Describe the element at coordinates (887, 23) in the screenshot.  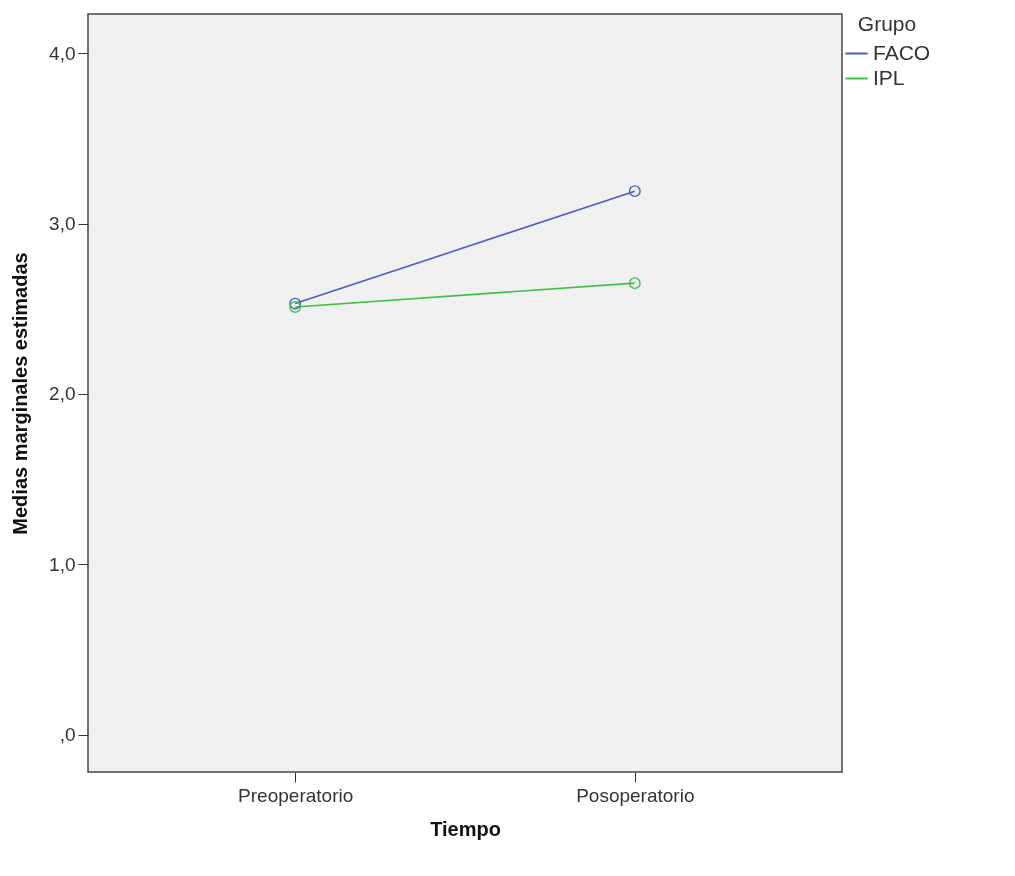
I see `legend-title: Grupo` at that location.